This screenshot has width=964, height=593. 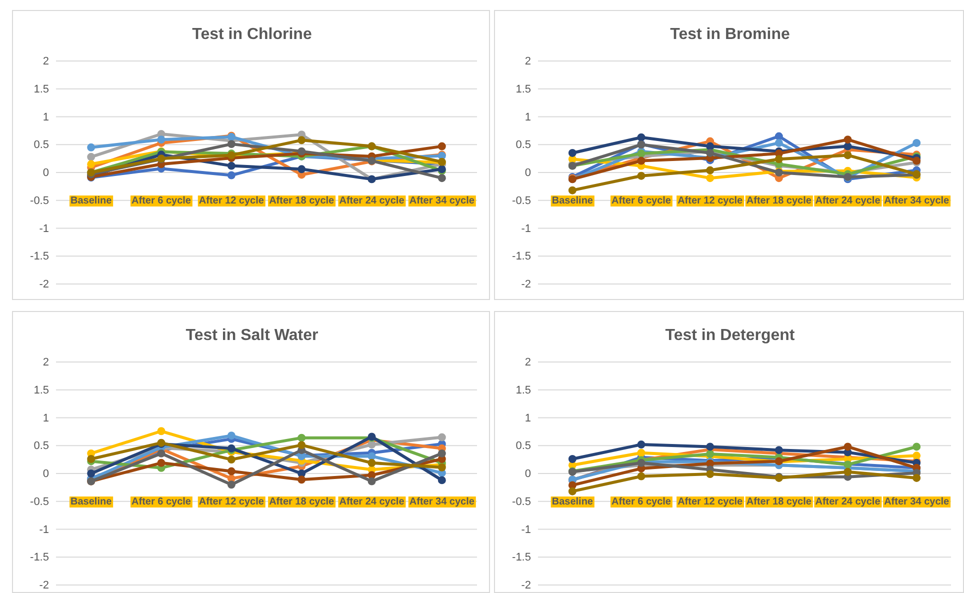 I want to click on chart-title: Test in Detergent, so click(x=730, y=335).